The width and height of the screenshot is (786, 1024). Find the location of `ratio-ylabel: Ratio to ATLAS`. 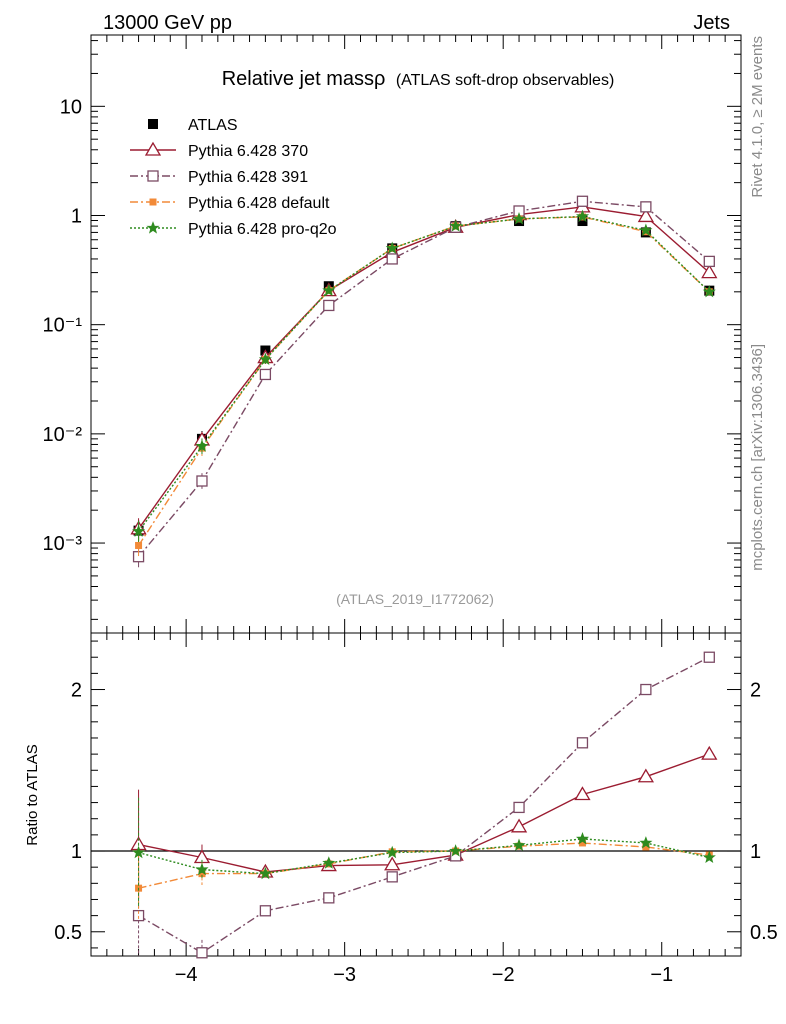

ratio-ylabel: Ratio to ATLAS is located at coordinates (32, 794).